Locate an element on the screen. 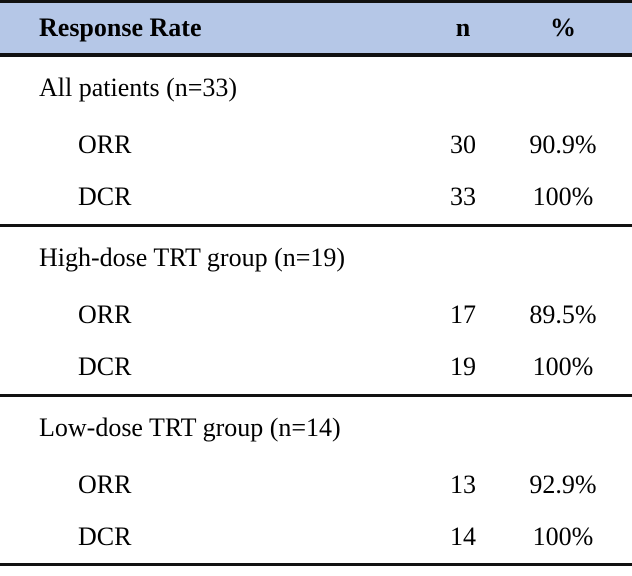 This screenshot has width=632, height=576. table-row: ORR 17 89.5% is located at coordinates (316, 315).